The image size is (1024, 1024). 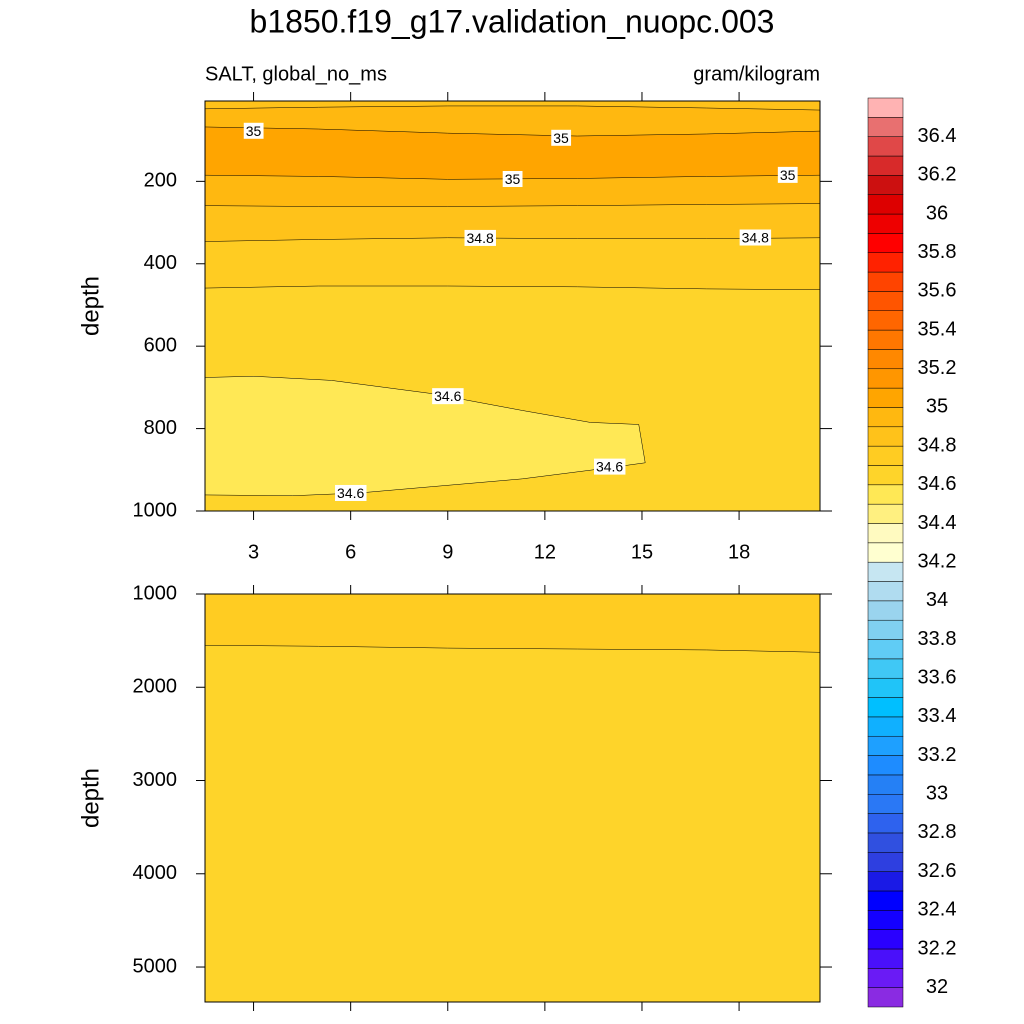 What do you see at coordinates (160, 181) in the screenshot?
I see `y-tick-label: 200` at bounding box center [160, 181].